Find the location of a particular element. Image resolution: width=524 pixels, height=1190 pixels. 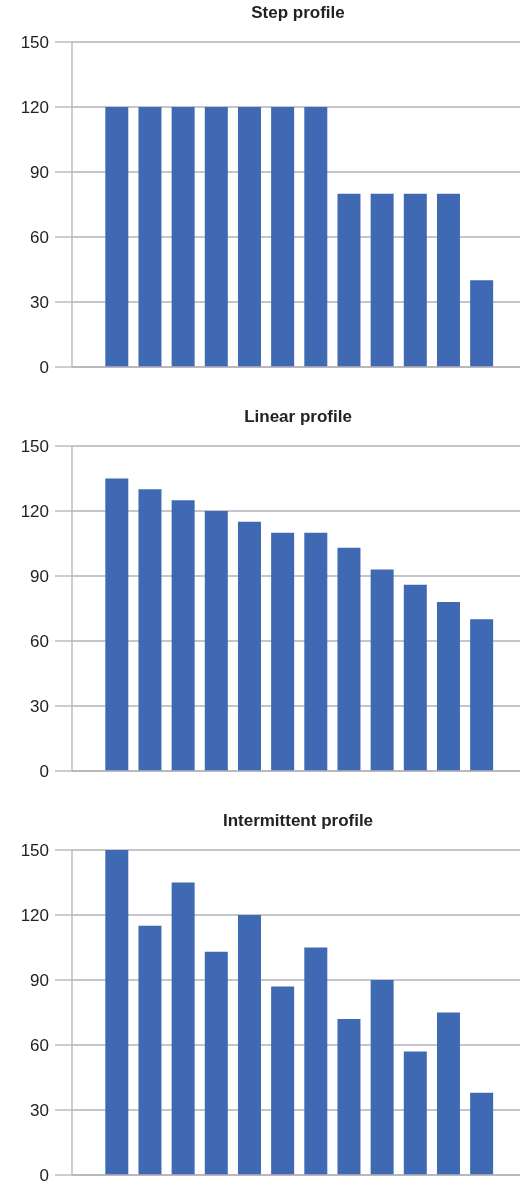

chart-title: Linear profile is located at coordinates (298, 417).